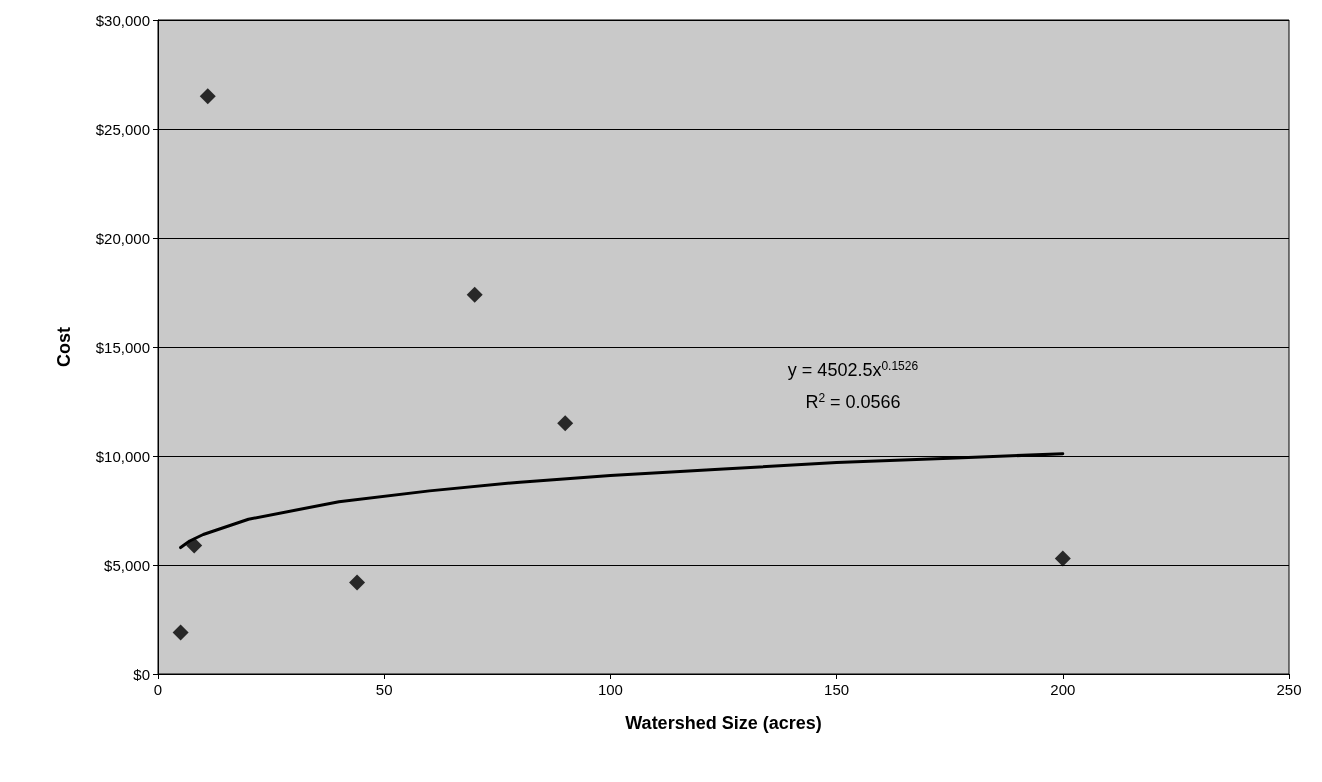 This screenshot has height=782, width=1322. I want to click on y-tick-label: $5,000, so click(127, 565).